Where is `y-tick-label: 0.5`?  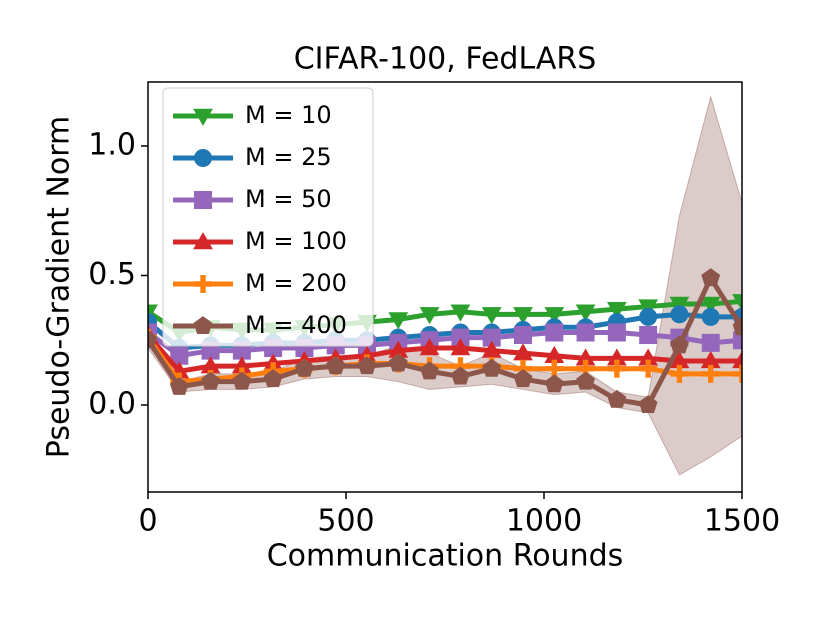
y-tick-label: 0.5 is located at coordinates (112, 274).